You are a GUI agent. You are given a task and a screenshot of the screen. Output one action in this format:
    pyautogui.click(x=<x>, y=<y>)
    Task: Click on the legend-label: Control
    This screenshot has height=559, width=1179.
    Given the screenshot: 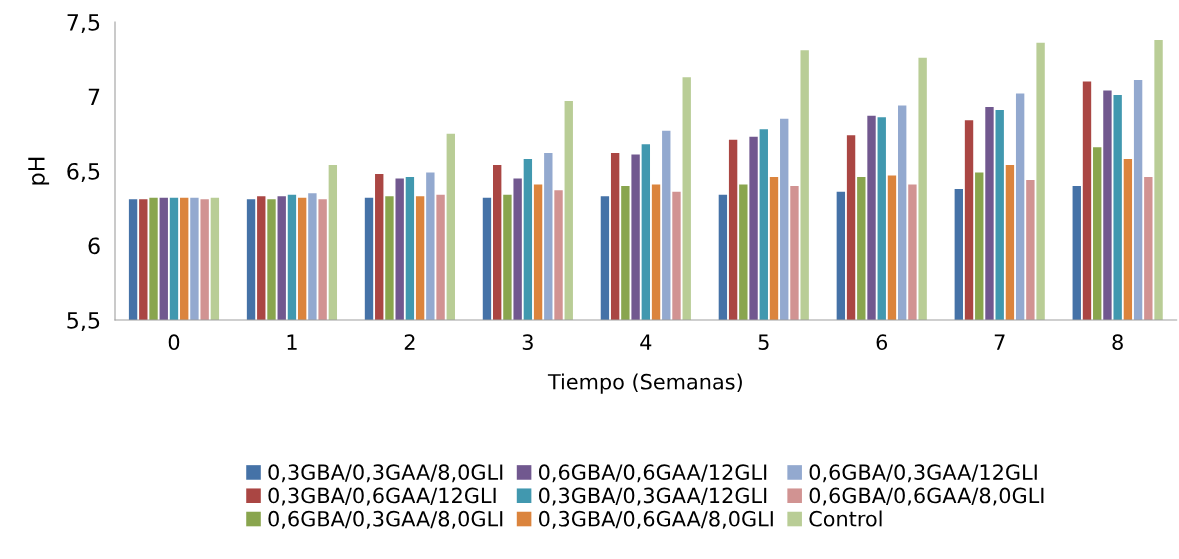 What is the action you would take?
    pyautogui.click(x=845, y=518)
    